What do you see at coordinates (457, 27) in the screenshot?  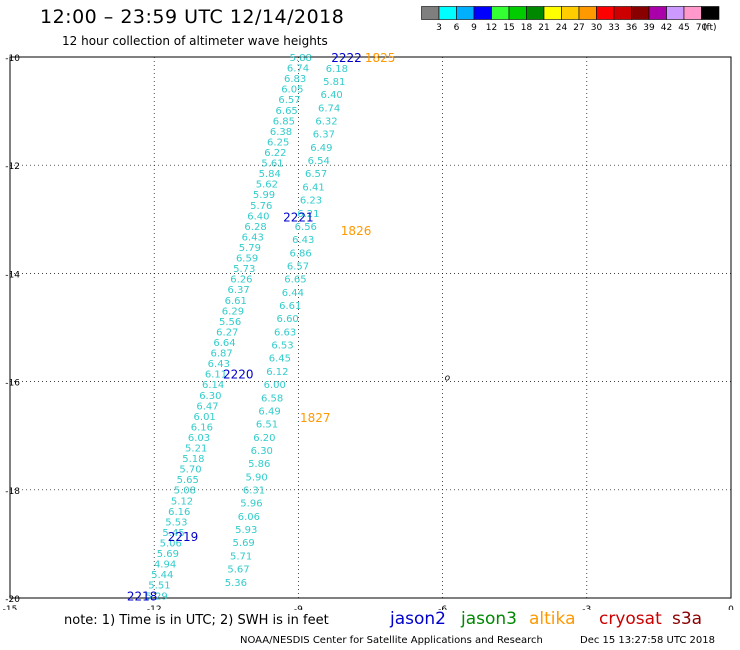 I see `colorbar-tick-label: 6` at bounding box center [457, 27].